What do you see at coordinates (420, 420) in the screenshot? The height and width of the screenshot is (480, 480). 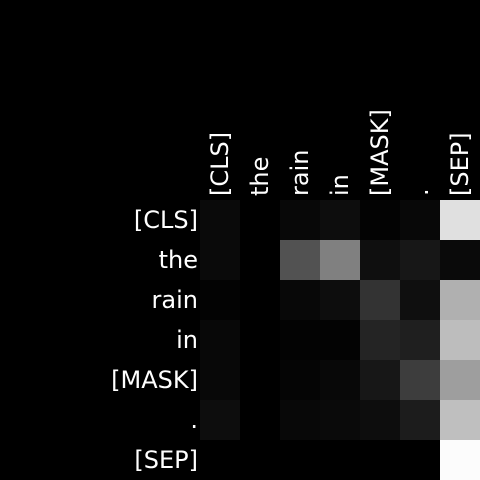 I see `heatmap-cell-r5-c5` at bounding box center [420, 420].